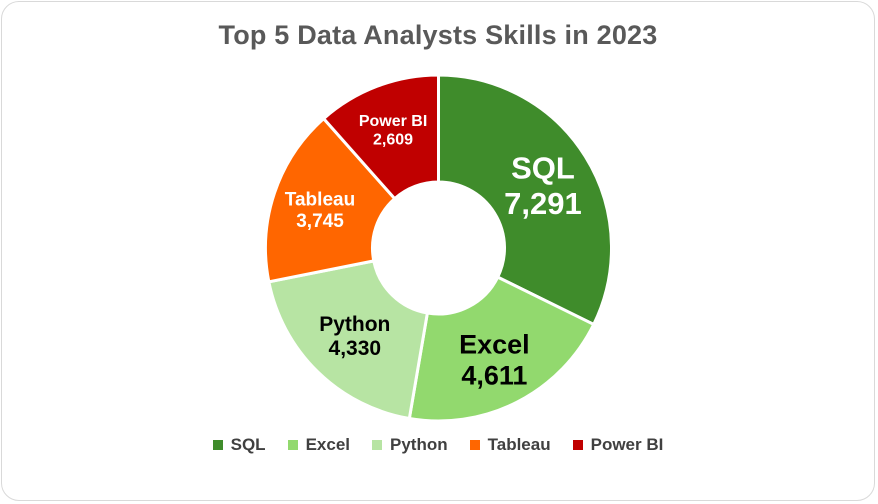 The image size is (878, 504). I want to click on legend-label: Tableau, so click(519, 444).